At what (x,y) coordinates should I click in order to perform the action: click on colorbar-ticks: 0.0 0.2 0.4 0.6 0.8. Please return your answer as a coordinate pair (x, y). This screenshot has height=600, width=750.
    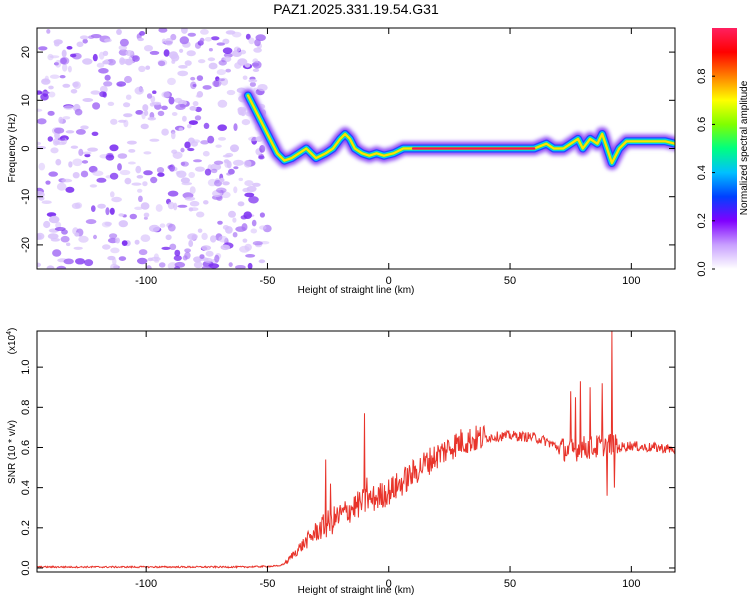
    Looking at the image, I should click on (705, 173).